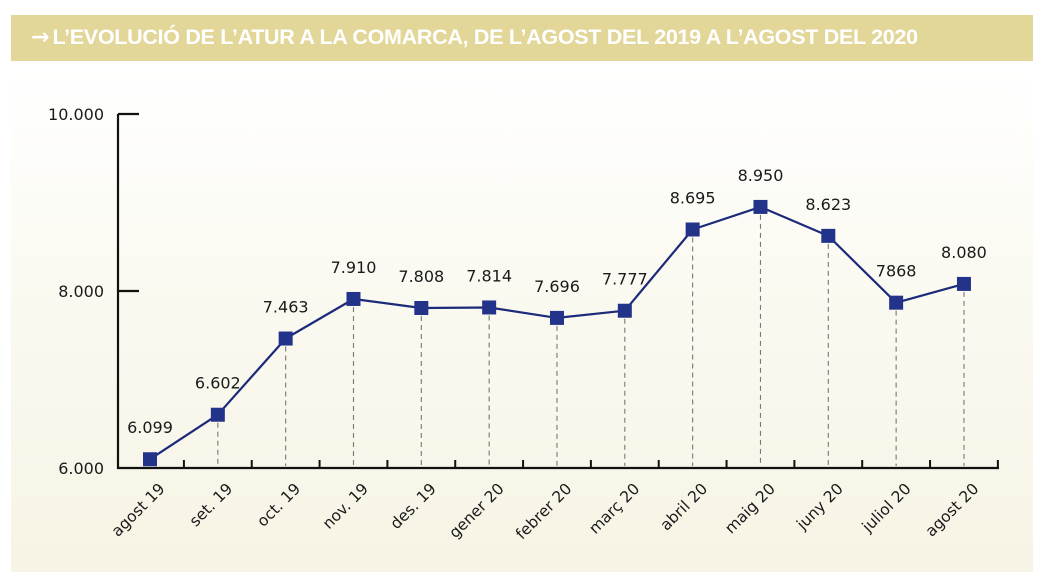 Image resolution: width=1040 pixels, height=580 pixels. What do you see at coordinates (40, 37) in the screenshot?
I see `arrow-right-icon: →` at bounding box center [40, 37].